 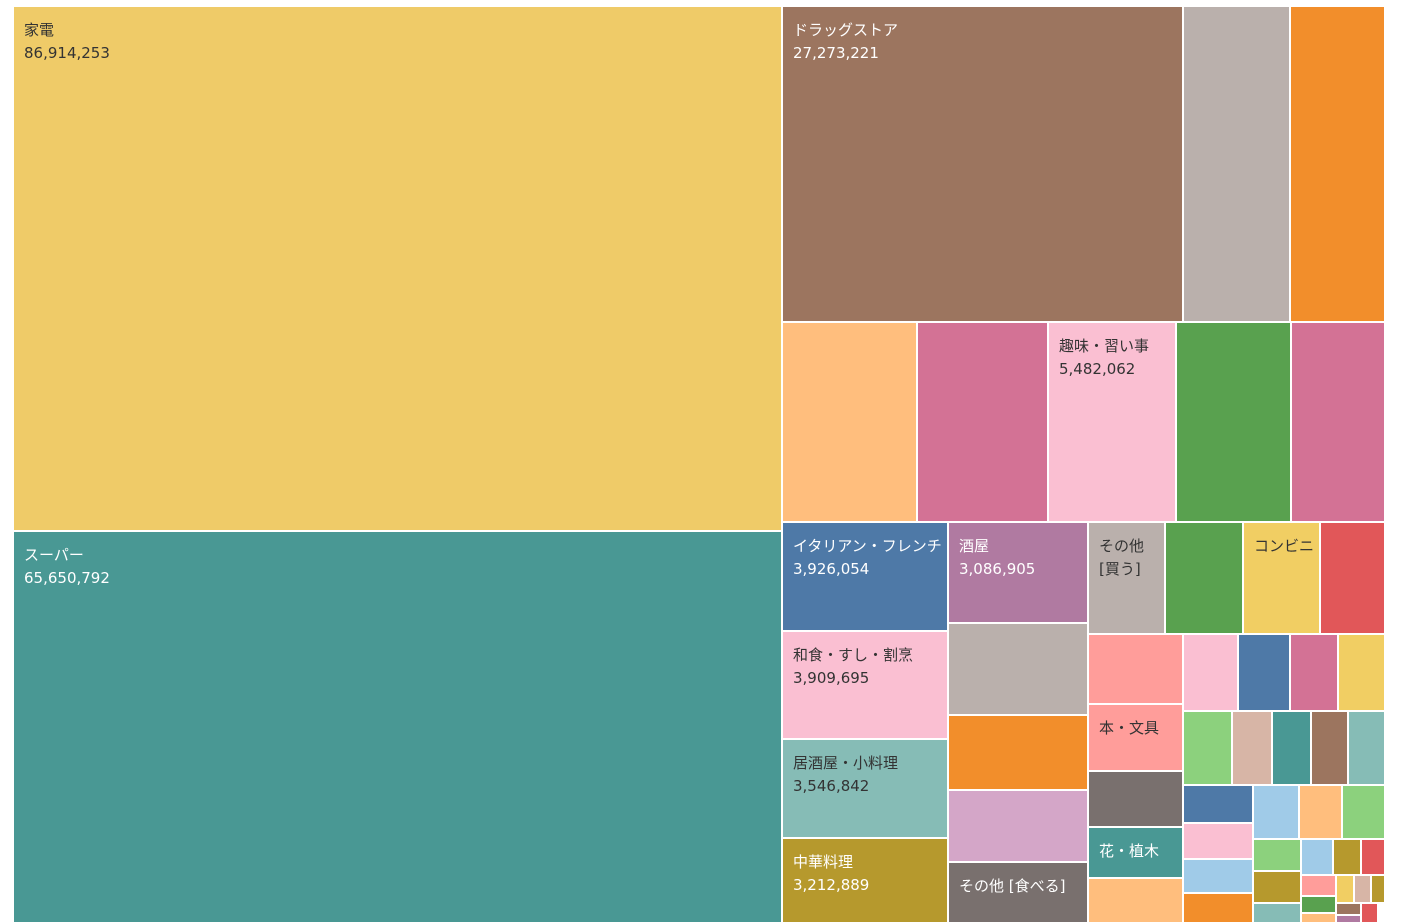 I want to click on value-label: 5,482,062, so click(x=1097, y=369).